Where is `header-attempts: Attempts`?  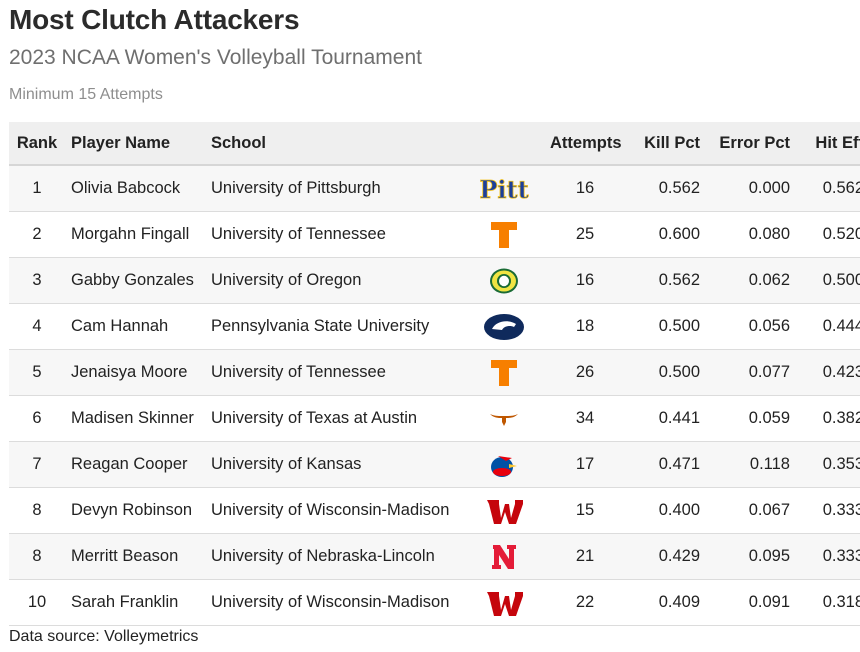
header-attempts: Attempts is located at coordinates (585, 144).